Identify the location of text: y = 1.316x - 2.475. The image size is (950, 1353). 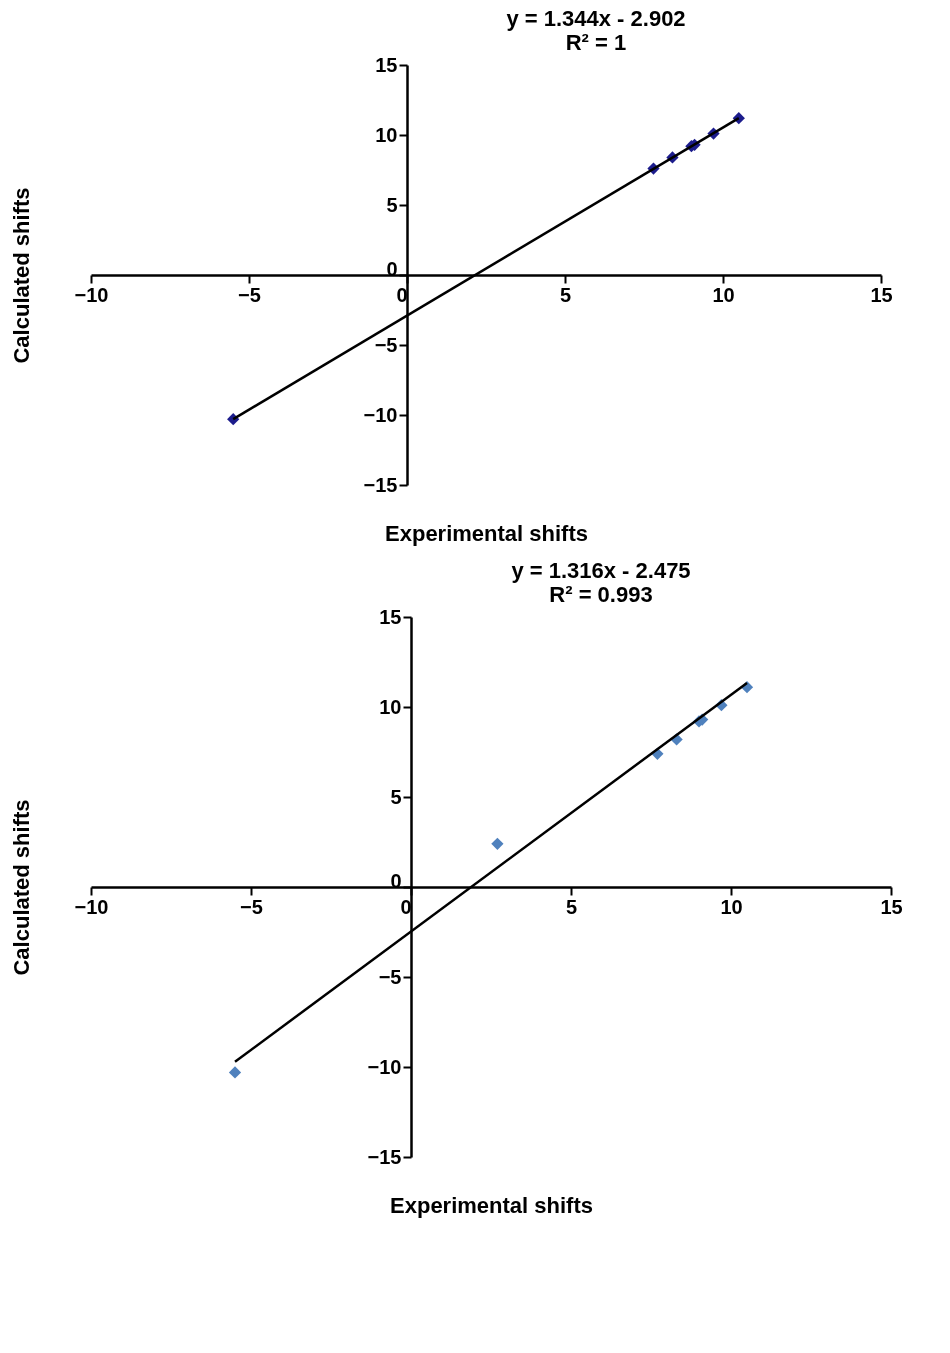
(601, 570).